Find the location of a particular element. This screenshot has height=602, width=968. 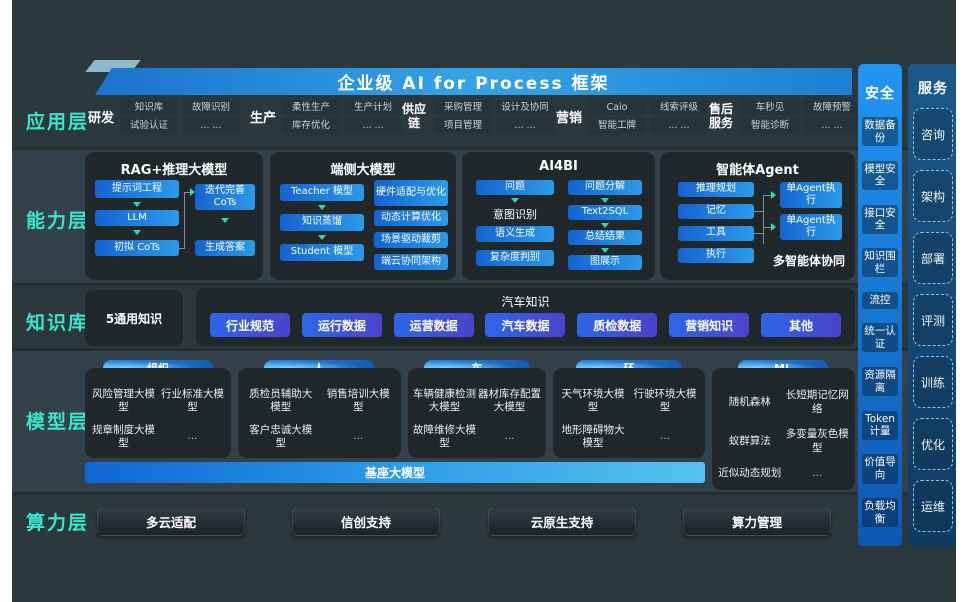

model-item: 规章制度大模型 is located at coordinates (123, 436).